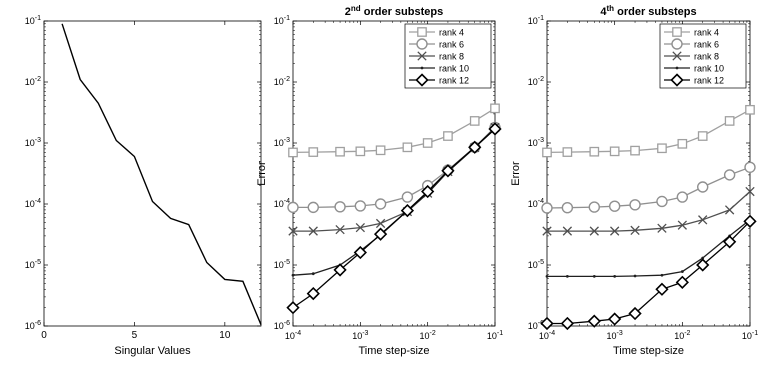  What do you see at coordinates (393, 351) in the screenshot?
I see `x-axis-label: Time step-size` at bounding box center [393, 351].